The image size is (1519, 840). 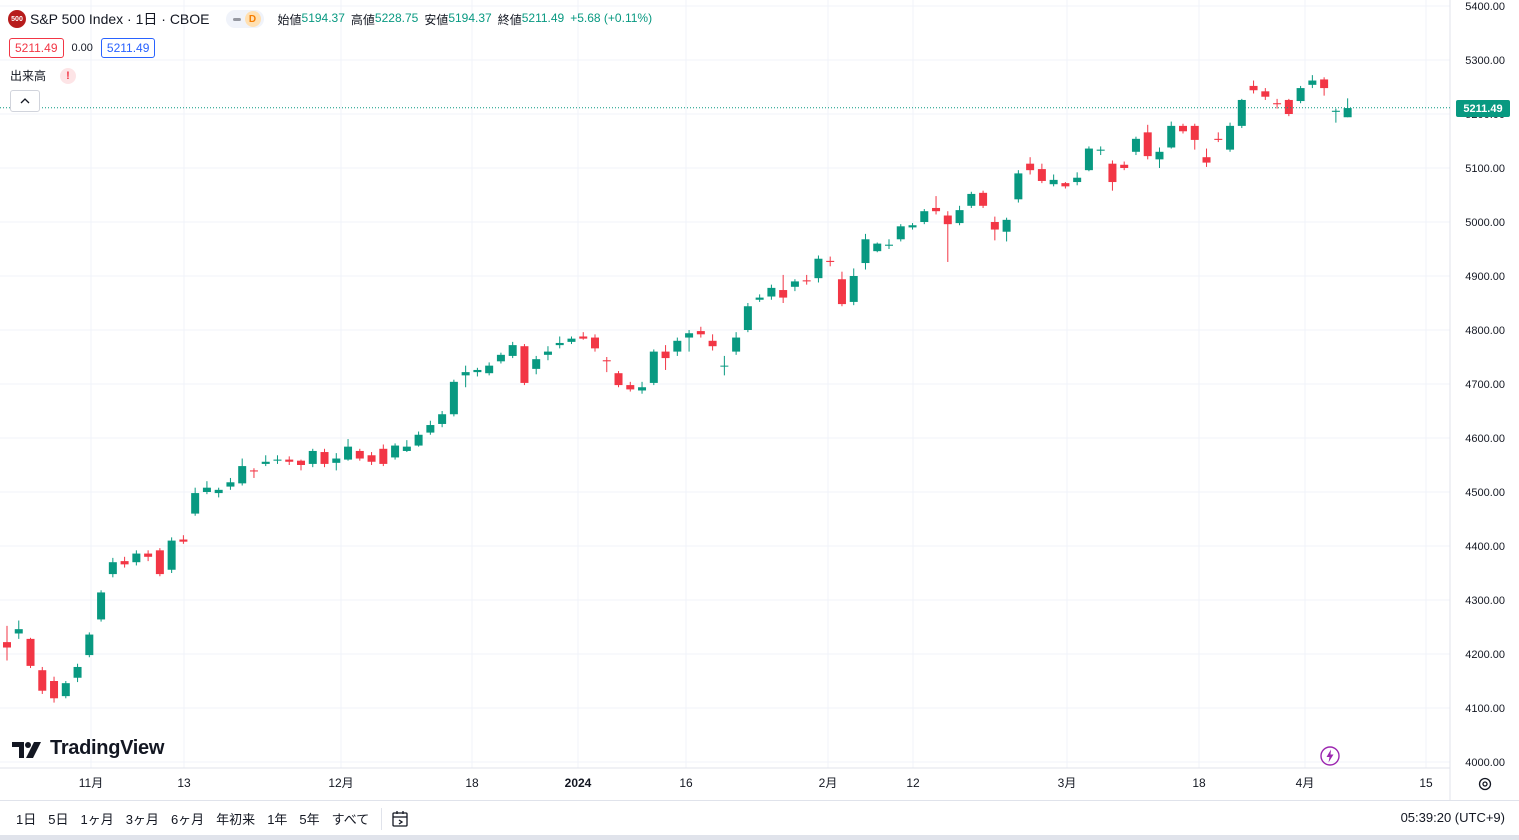 What do you see at coordinates (1452, 817) in the screenshot?
I see `clock: 05:39:20 (UTC+9)` at bounding box center [1452, 817].